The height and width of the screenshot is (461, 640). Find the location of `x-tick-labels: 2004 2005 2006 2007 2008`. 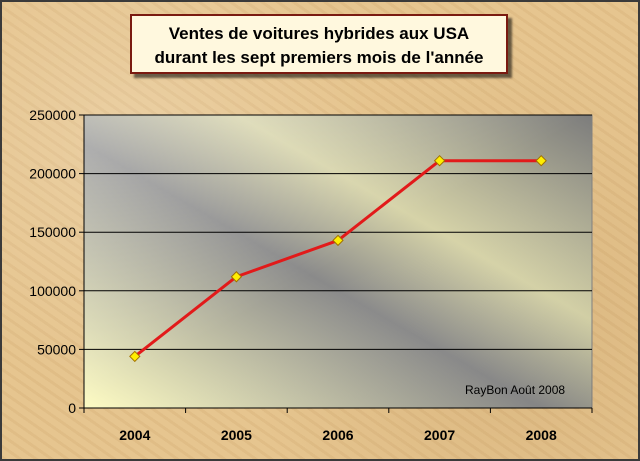

x-tick-labels: 2004 2005 2006 2007 2008 is located at coordinates (338, 435).